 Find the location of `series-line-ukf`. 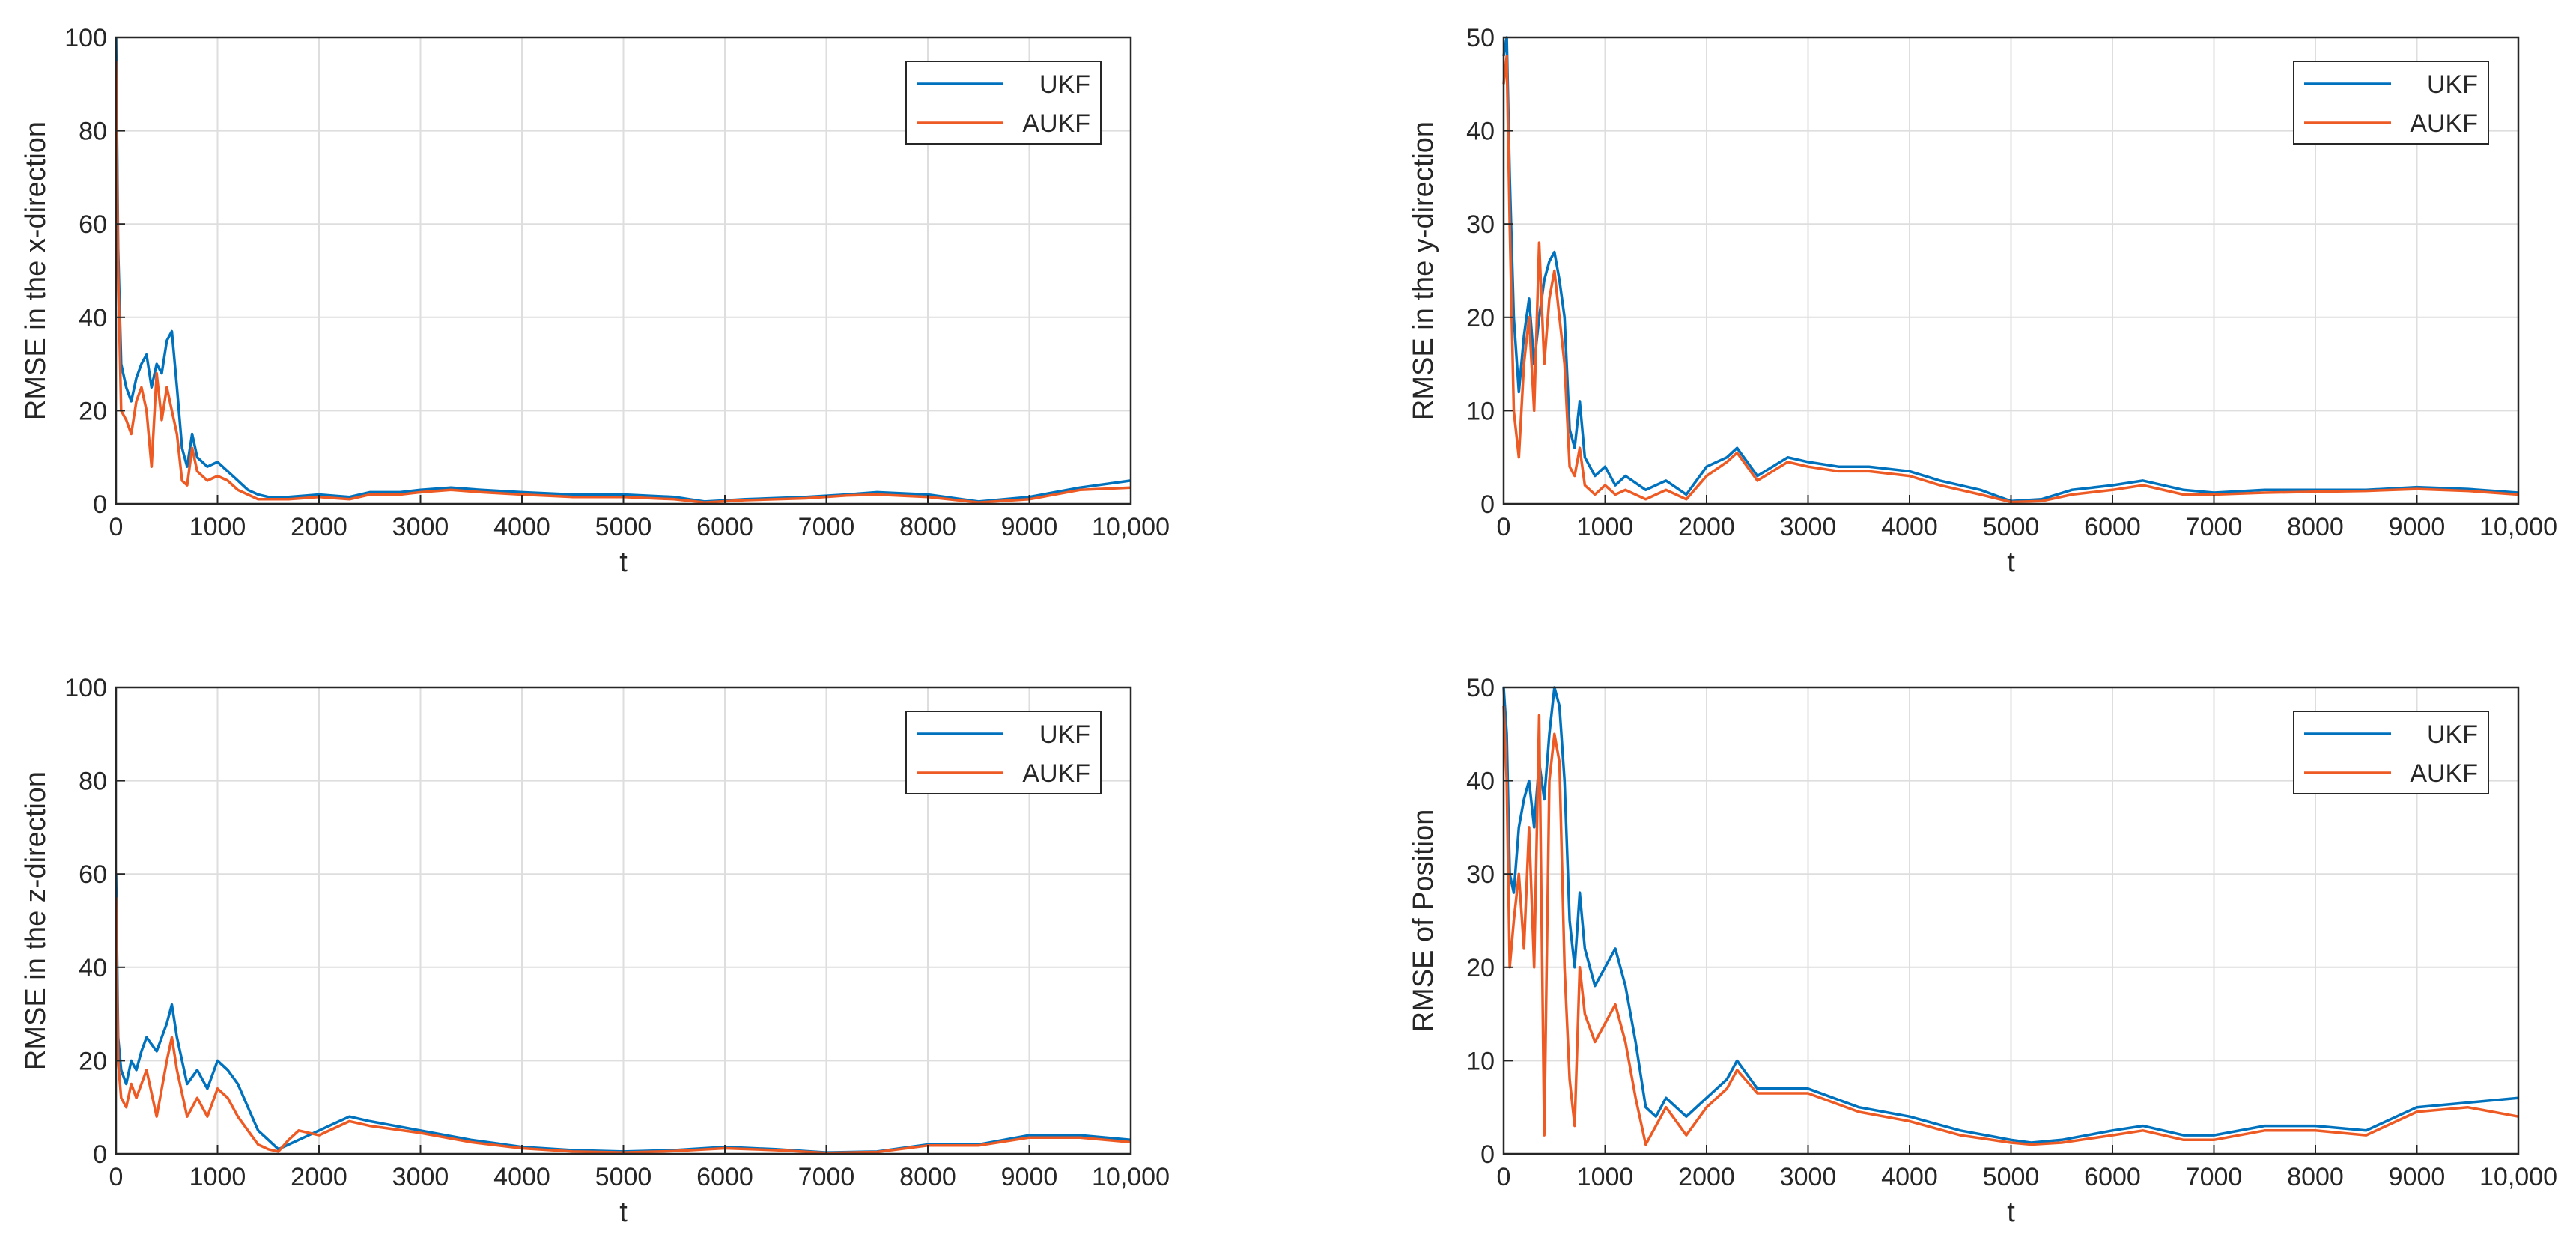

series-line-ukf is located at coordinates (2010, 269).